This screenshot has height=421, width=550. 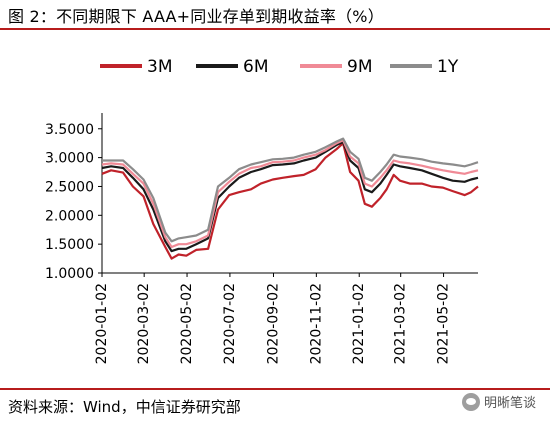 What do you see at coordinates (470, 401) in the screenshot?
I see `wechat-logo-icon` at bounding box center [470, 401].